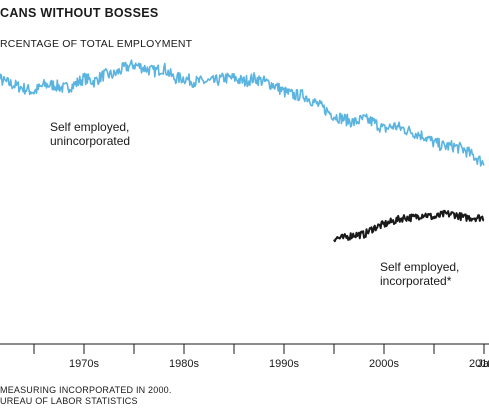 The height and width of the screenshot is (408, 489). I want to click on x-axis: 1970s 1980s 1990s 2000s 2010sJa, so click(244, 356).